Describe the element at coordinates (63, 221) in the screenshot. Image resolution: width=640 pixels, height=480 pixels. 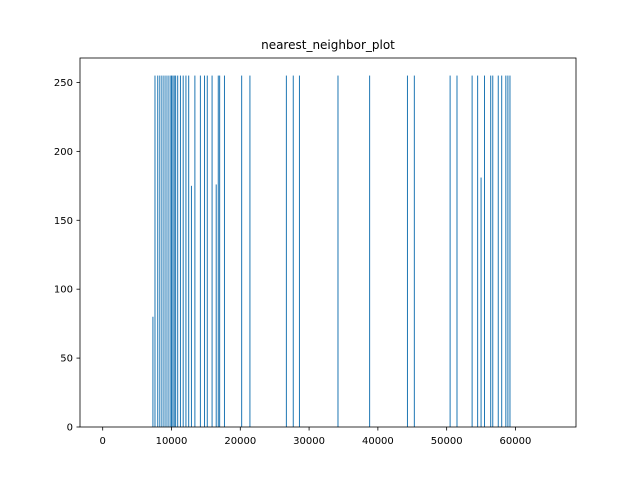
I see `y-tick-label: 150` at that location.